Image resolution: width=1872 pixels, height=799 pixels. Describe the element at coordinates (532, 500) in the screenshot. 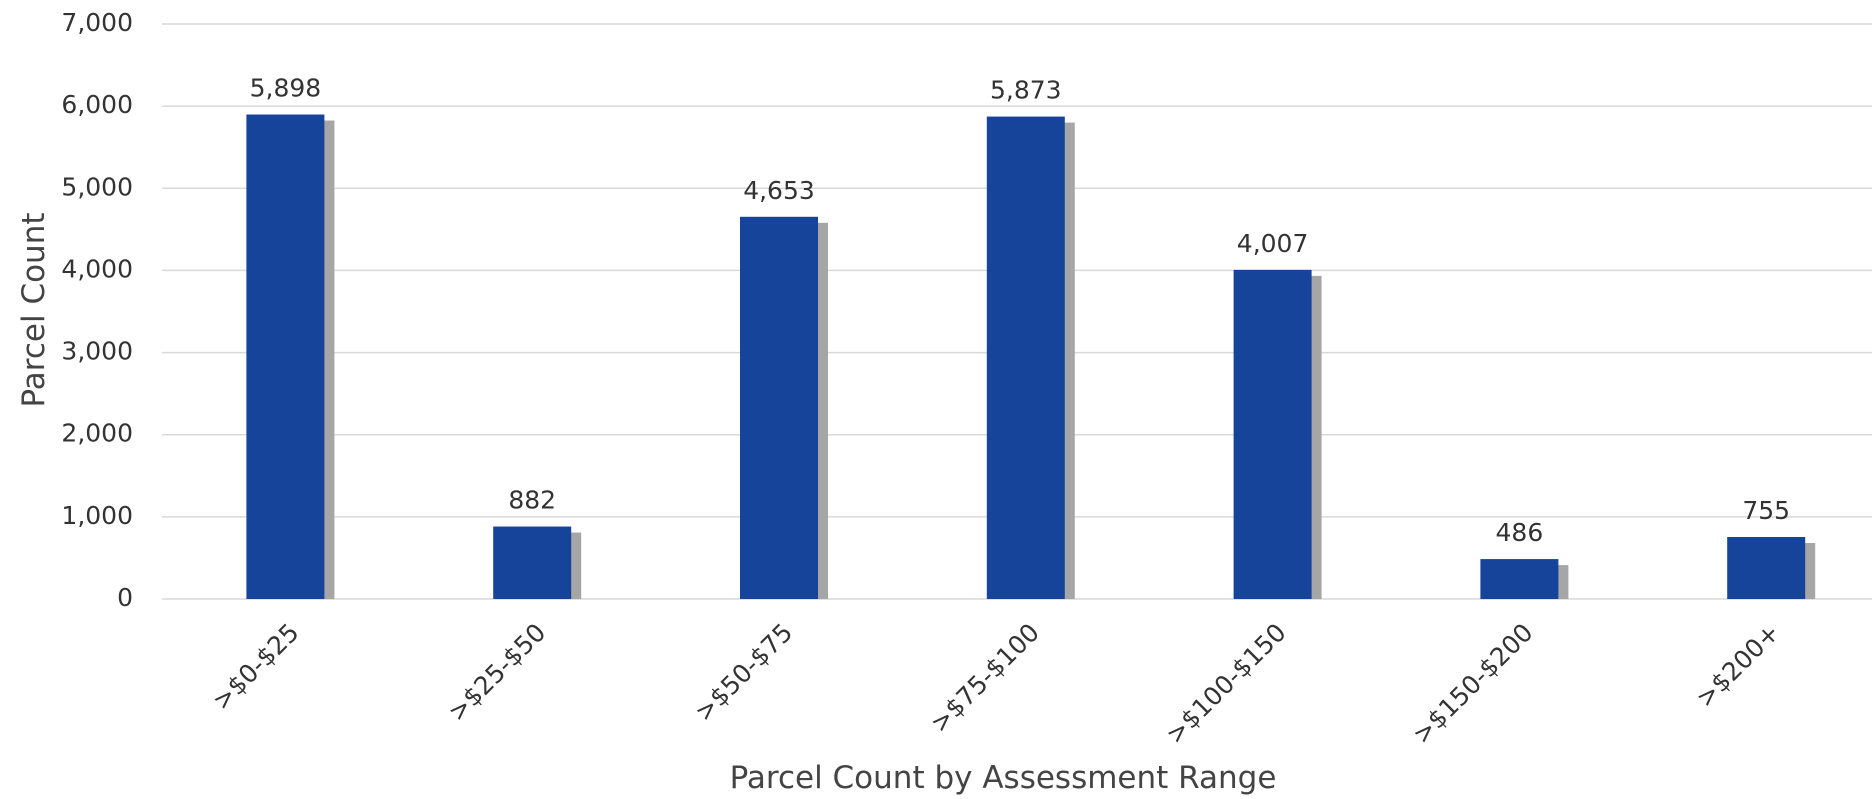

I see `data-label: 882` at that location.